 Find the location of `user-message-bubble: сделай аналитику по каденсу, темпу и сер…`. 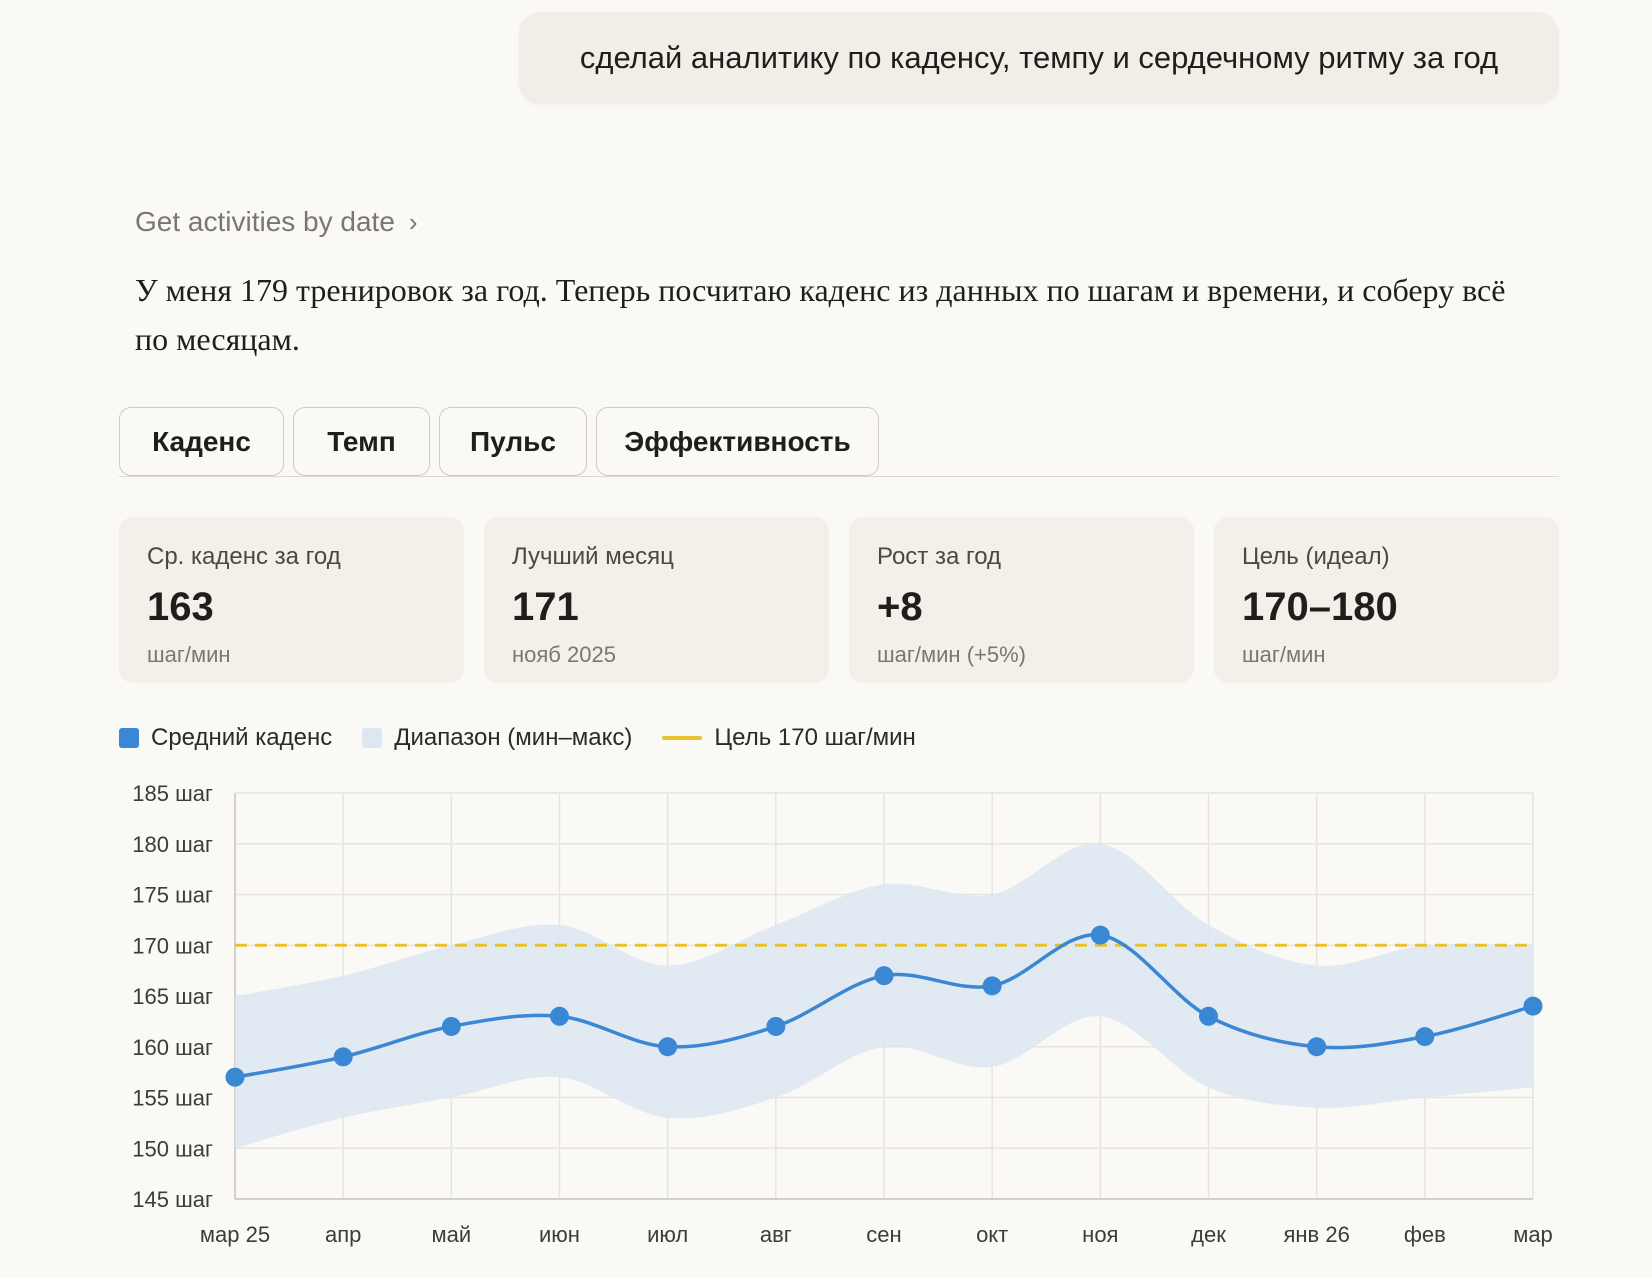

user-message-bubble: сделай аналитику по каденсу, темпу и сер… is located at coordinates (1039, 58).